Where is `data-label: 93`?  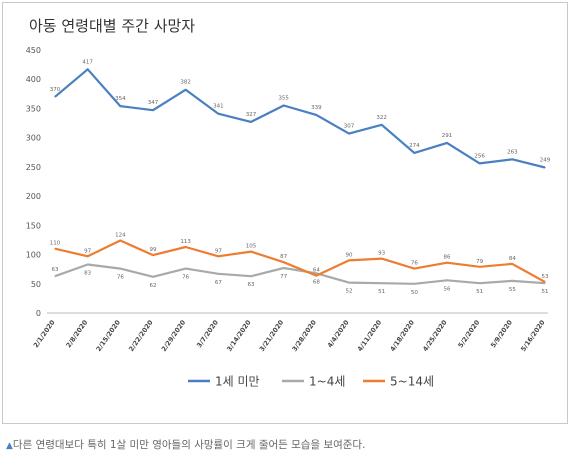 data-label: 93 is located at coordinates (381, 254).